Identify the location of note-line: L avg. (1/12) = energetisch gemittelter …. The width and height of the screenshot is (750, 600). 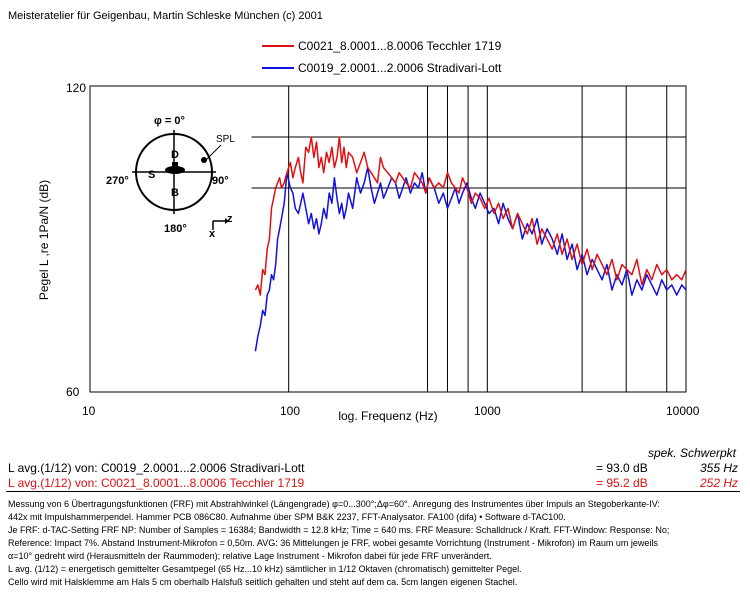
(265, 569).